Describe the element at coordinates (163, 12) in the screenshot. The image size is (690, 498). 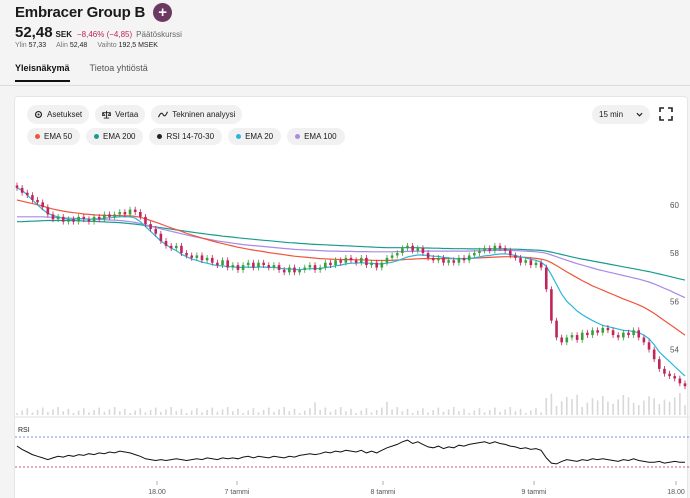
I see `plus-icon: +` at that location.